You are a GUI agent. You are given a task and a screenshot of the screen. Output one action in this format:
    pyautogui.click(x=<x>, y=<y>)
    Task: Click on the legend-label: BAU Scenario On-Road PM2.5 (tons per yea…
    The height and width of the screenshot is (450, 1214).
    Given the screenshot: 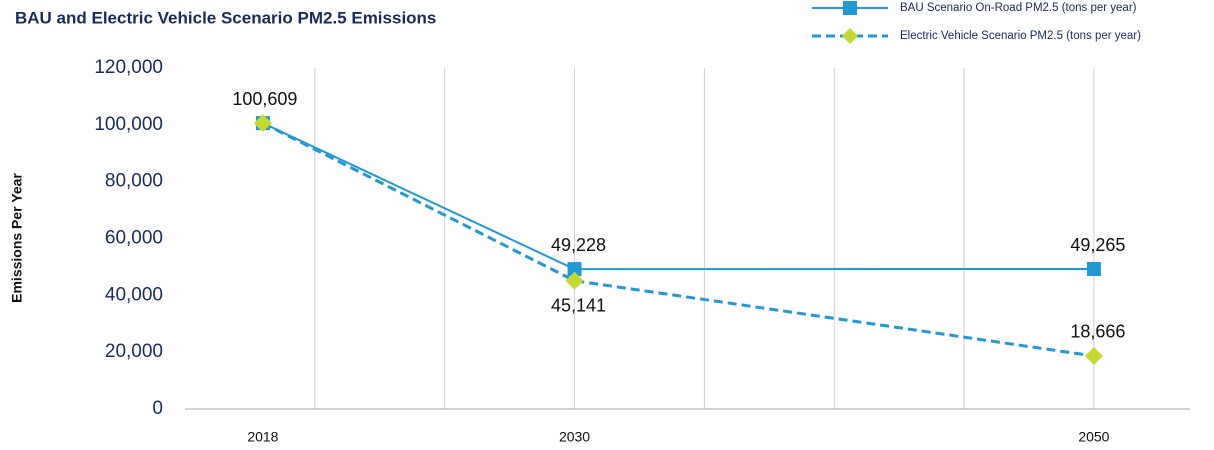 What is the action you would take?
    pyautogui.click(x=1018, y=8)
    